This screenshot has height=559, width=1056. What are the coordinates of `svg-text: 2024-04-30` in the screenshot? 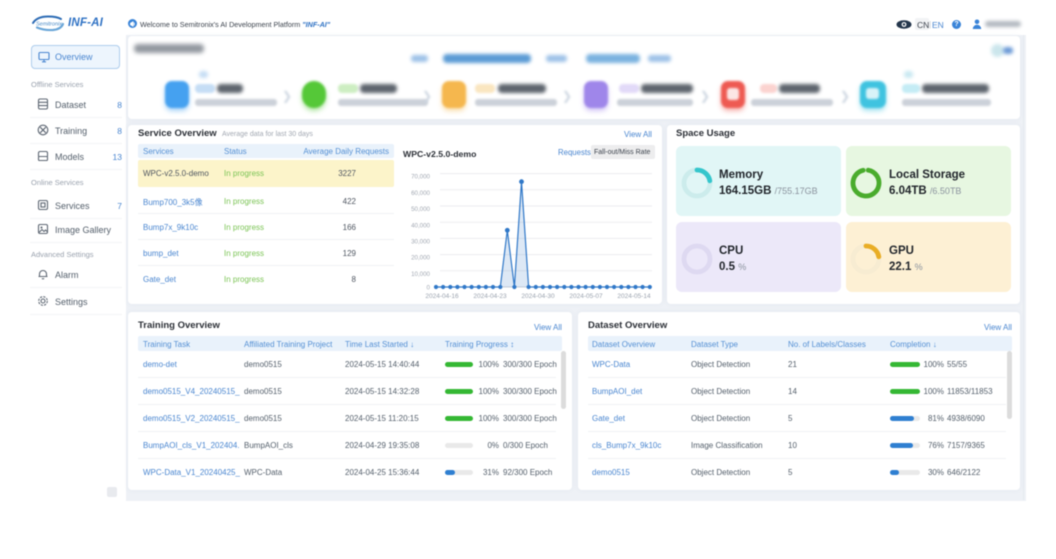 It's located at (538, 296).